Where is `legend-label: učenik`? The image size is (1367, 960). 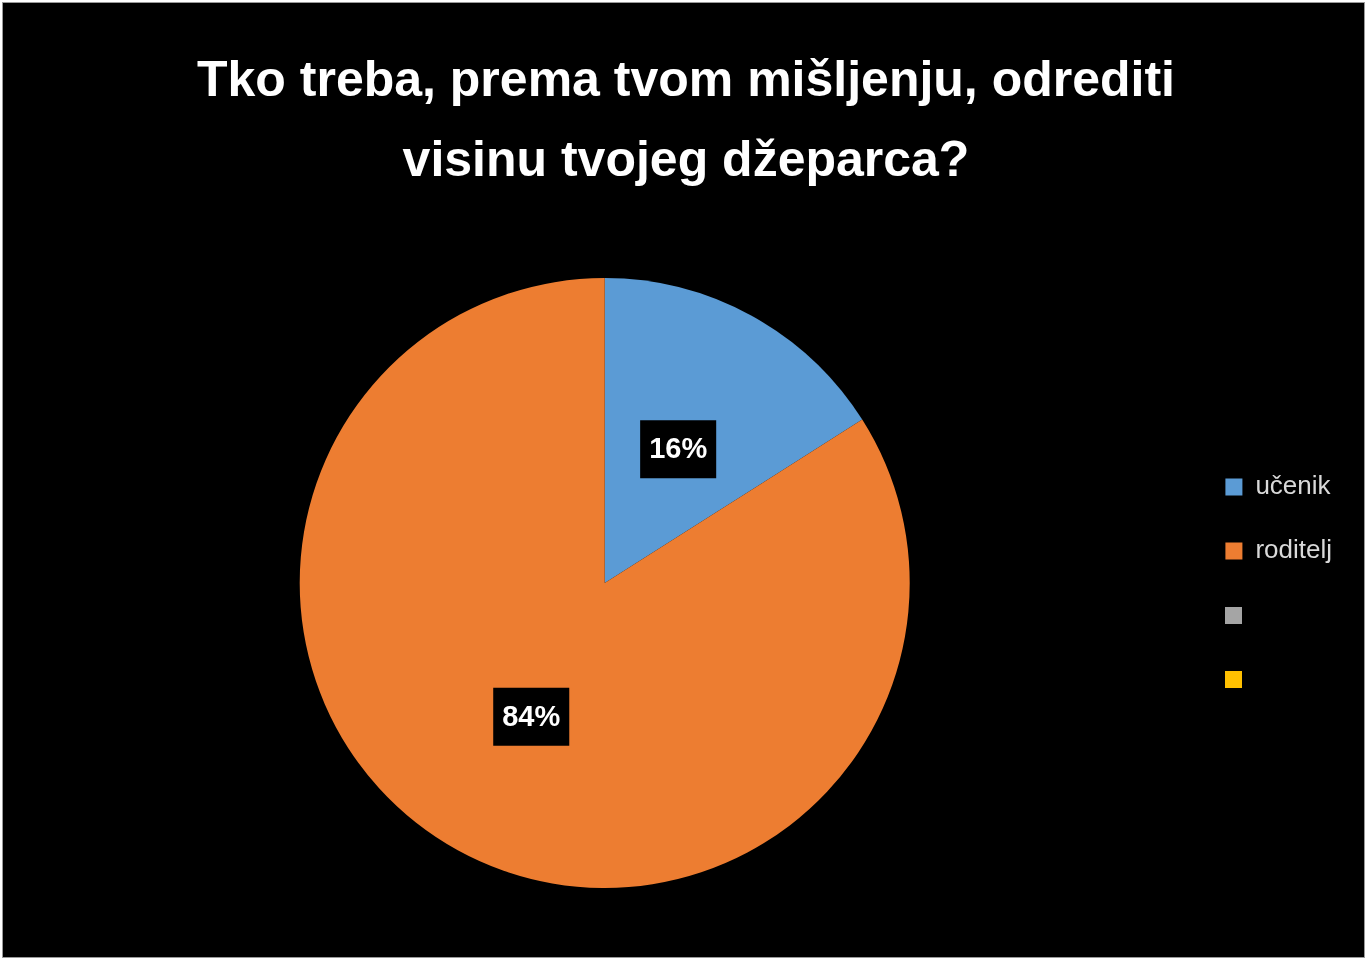
legend-label: učenik is located at coordinates (1293, 485).